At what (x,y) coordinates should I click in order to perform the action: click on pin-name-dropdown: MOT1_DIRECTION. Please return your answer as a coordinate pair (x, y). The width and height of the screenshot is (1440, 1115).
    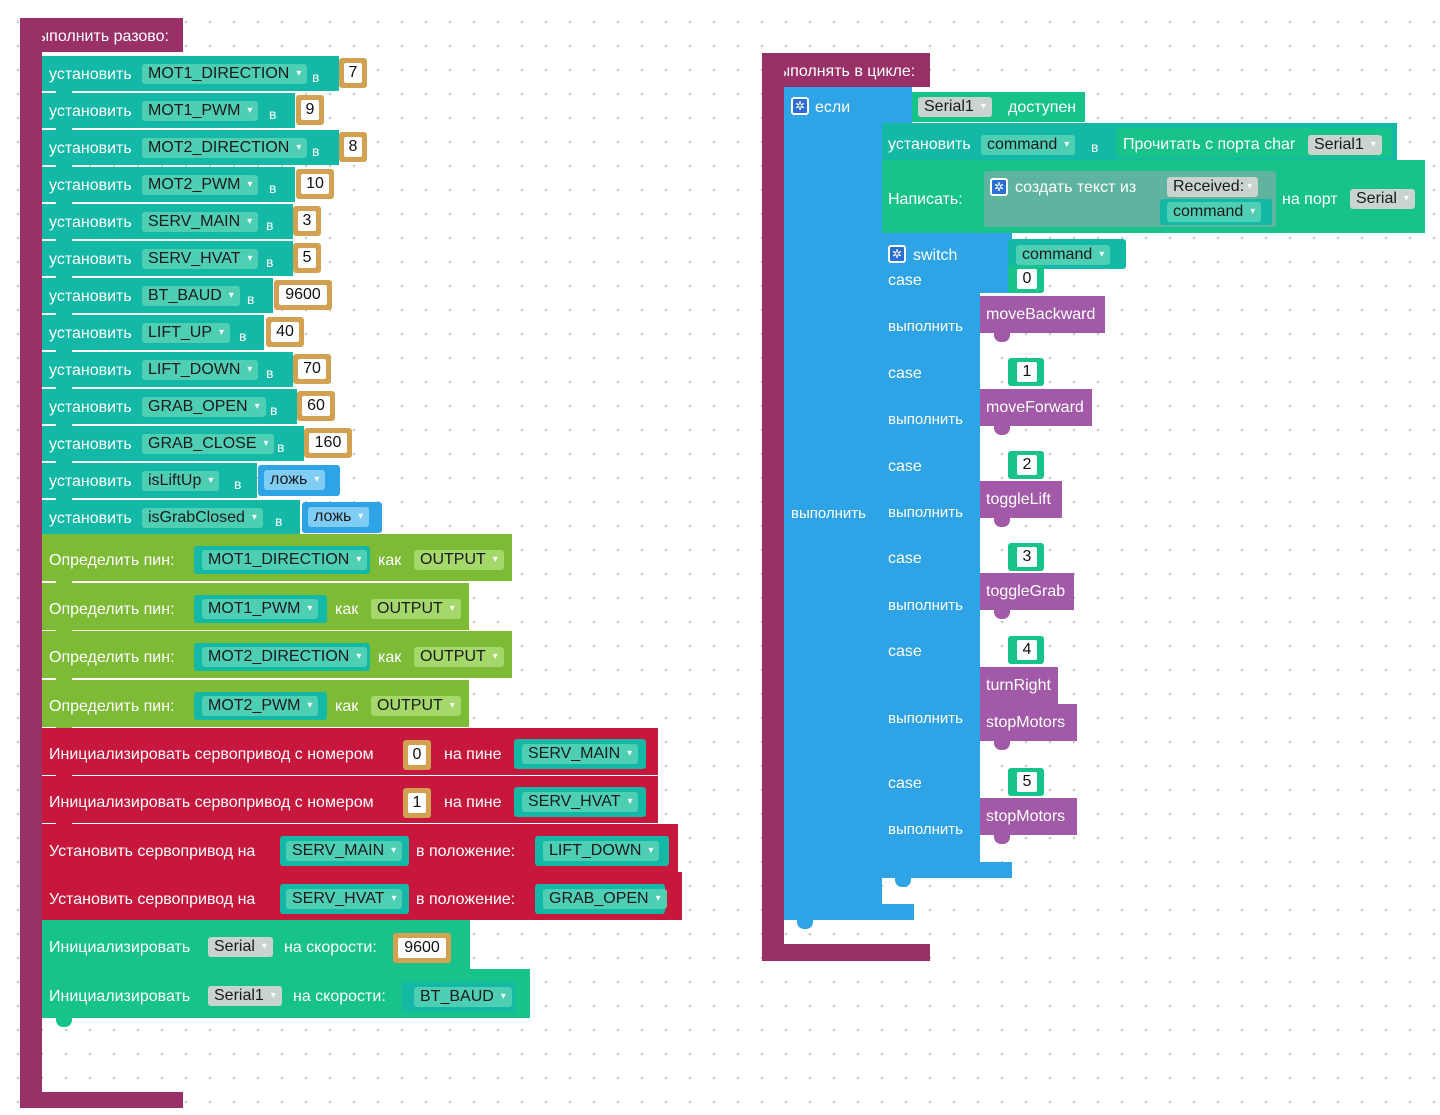
    Looking at the image, I should click on (285, 560).